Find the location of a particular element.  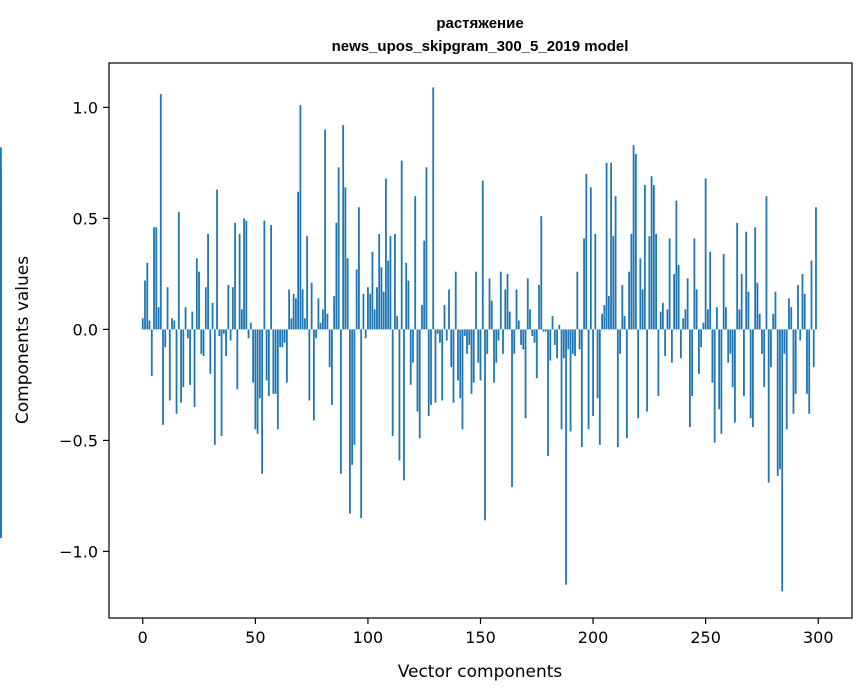

chart-subtitle: news_upos_skipgram_300_5_2019 model is located at coordinates (480, 46).